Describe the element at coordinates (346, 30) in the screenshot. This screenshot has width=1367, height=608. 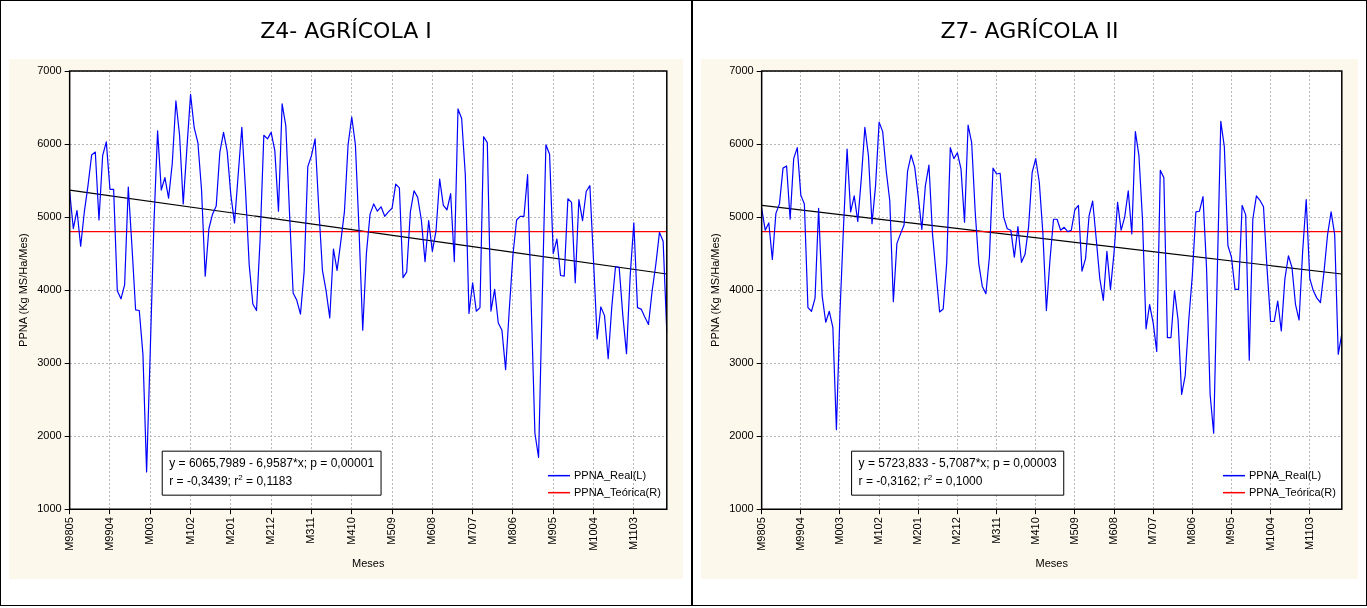
I see `chart-title: Z4- AGRÍCOLA I` at that location.